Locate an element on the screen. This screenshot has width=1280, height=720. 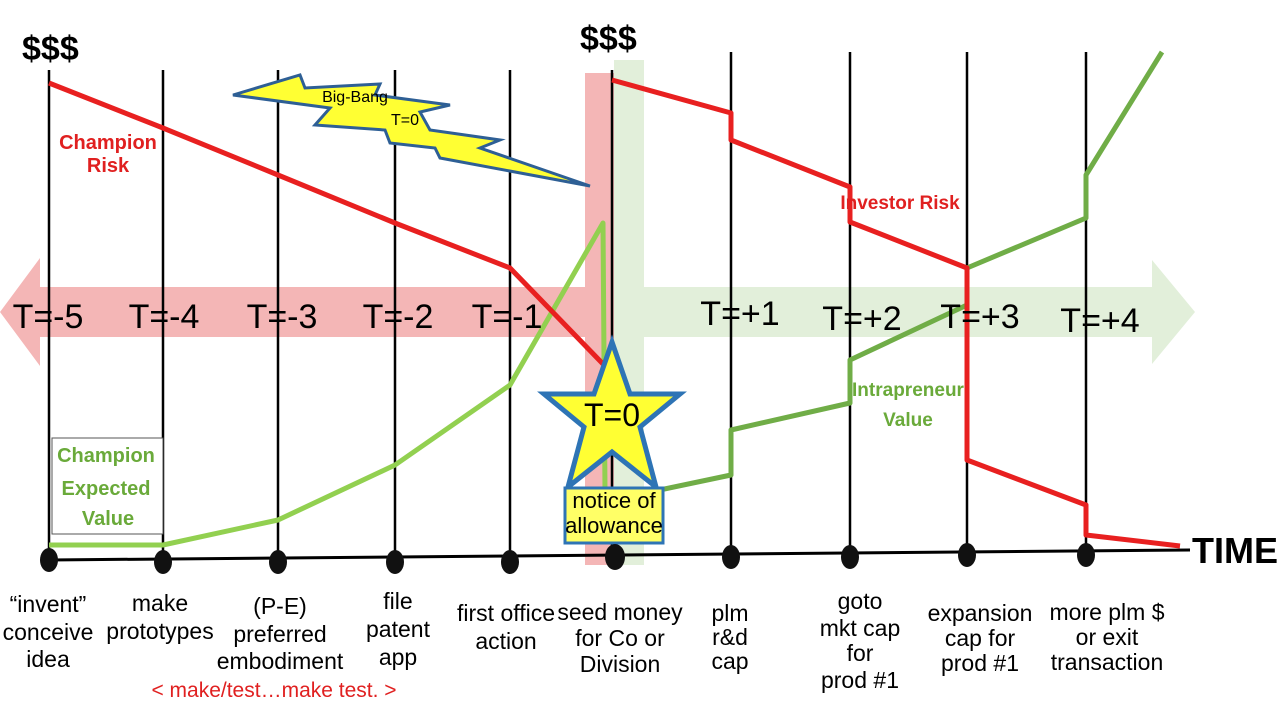
milestone-caption: r&d is located at coordinates (730, 637).